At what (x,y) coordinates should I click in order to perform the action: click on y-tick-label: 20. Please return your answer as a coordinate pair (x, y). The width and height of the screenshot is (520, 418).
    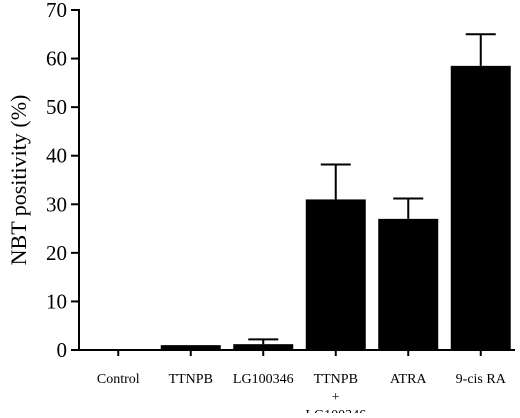
    Looking at the image, I should click on (56, 253).